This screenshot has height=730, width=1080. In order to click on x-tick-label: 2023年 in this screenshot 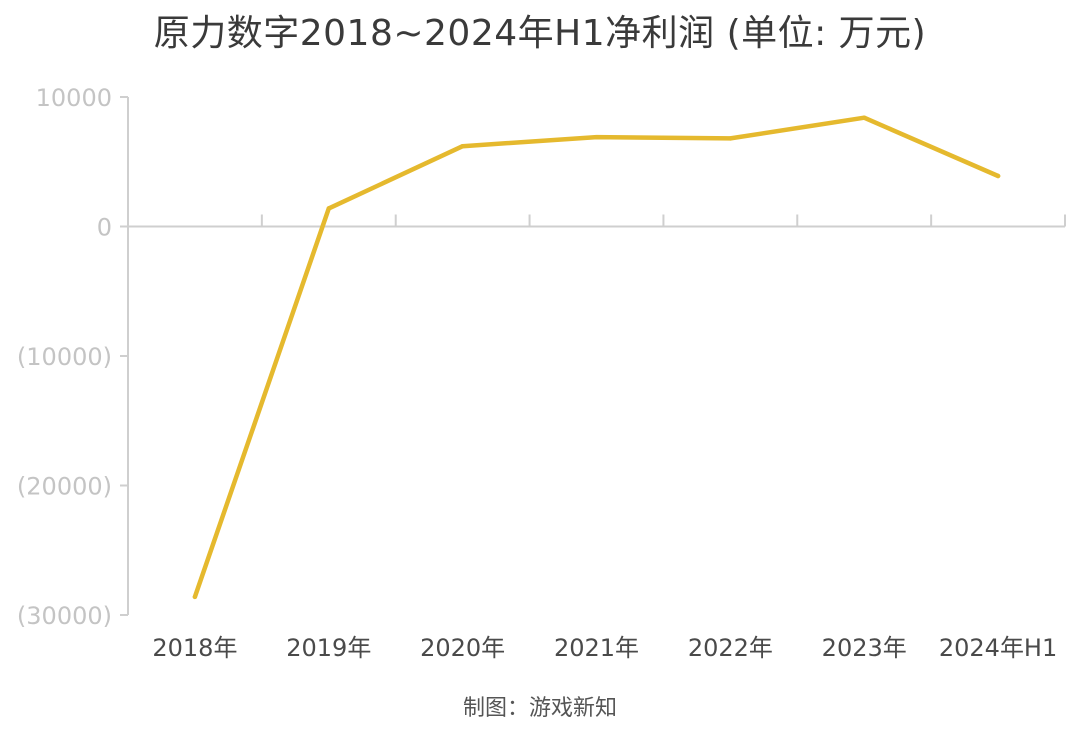, I will do `click(864, 648)`.